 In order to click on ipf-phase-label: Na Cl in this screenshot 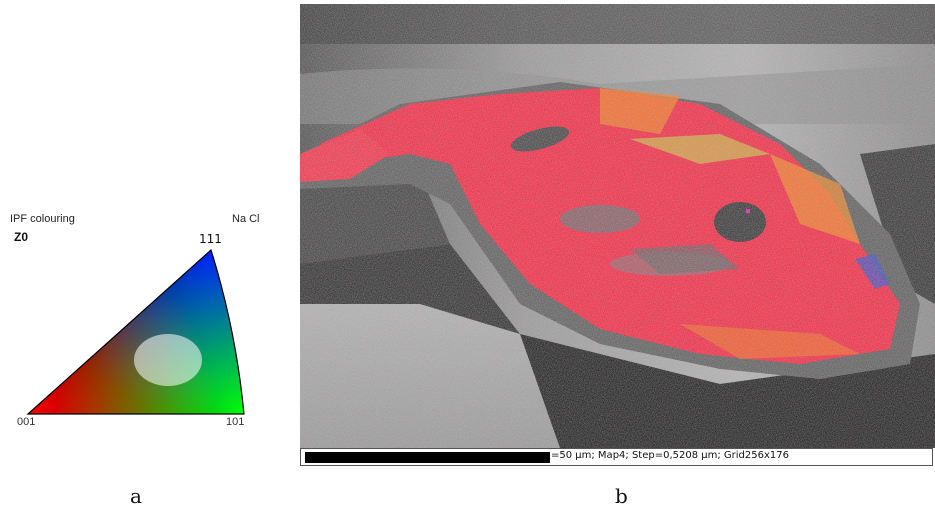, I will do `click(246, 219)`.